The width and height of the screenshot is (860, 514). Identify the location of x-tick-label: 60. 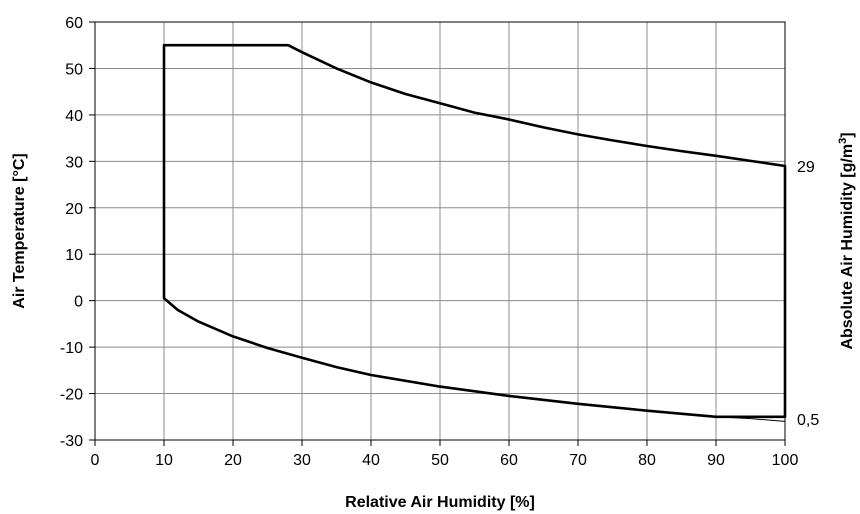
(509, 460).